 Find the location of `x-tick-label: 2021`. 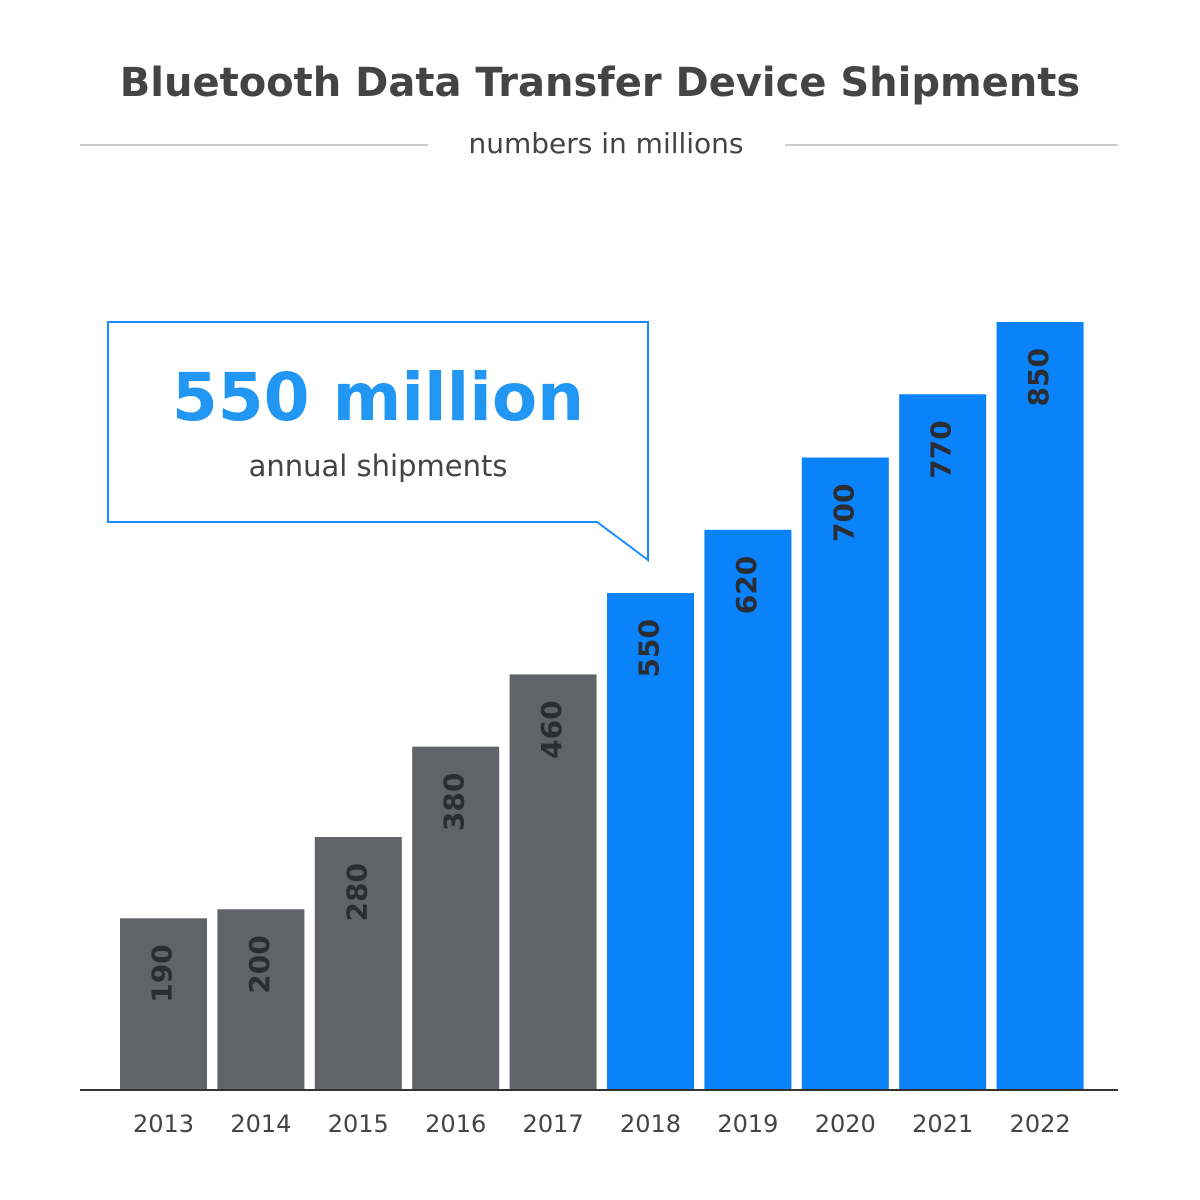

x-tick-label: 2021 is located at coordinates (942, 1124).